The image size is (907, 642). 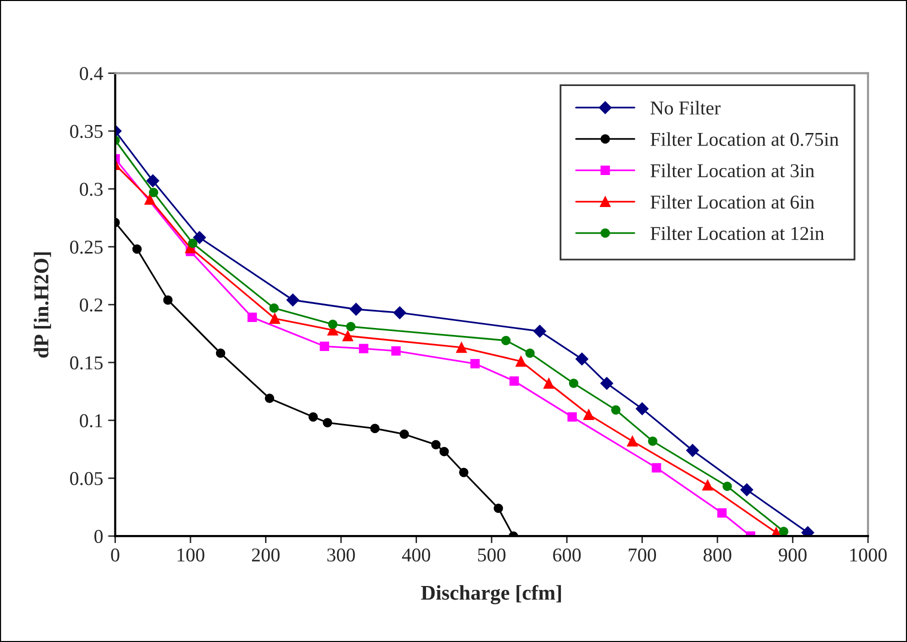 What do you see at coordinates (86, 479) in the screenshot?
I see `y-tick-label: 0.05` at bounding box center [86, 479].